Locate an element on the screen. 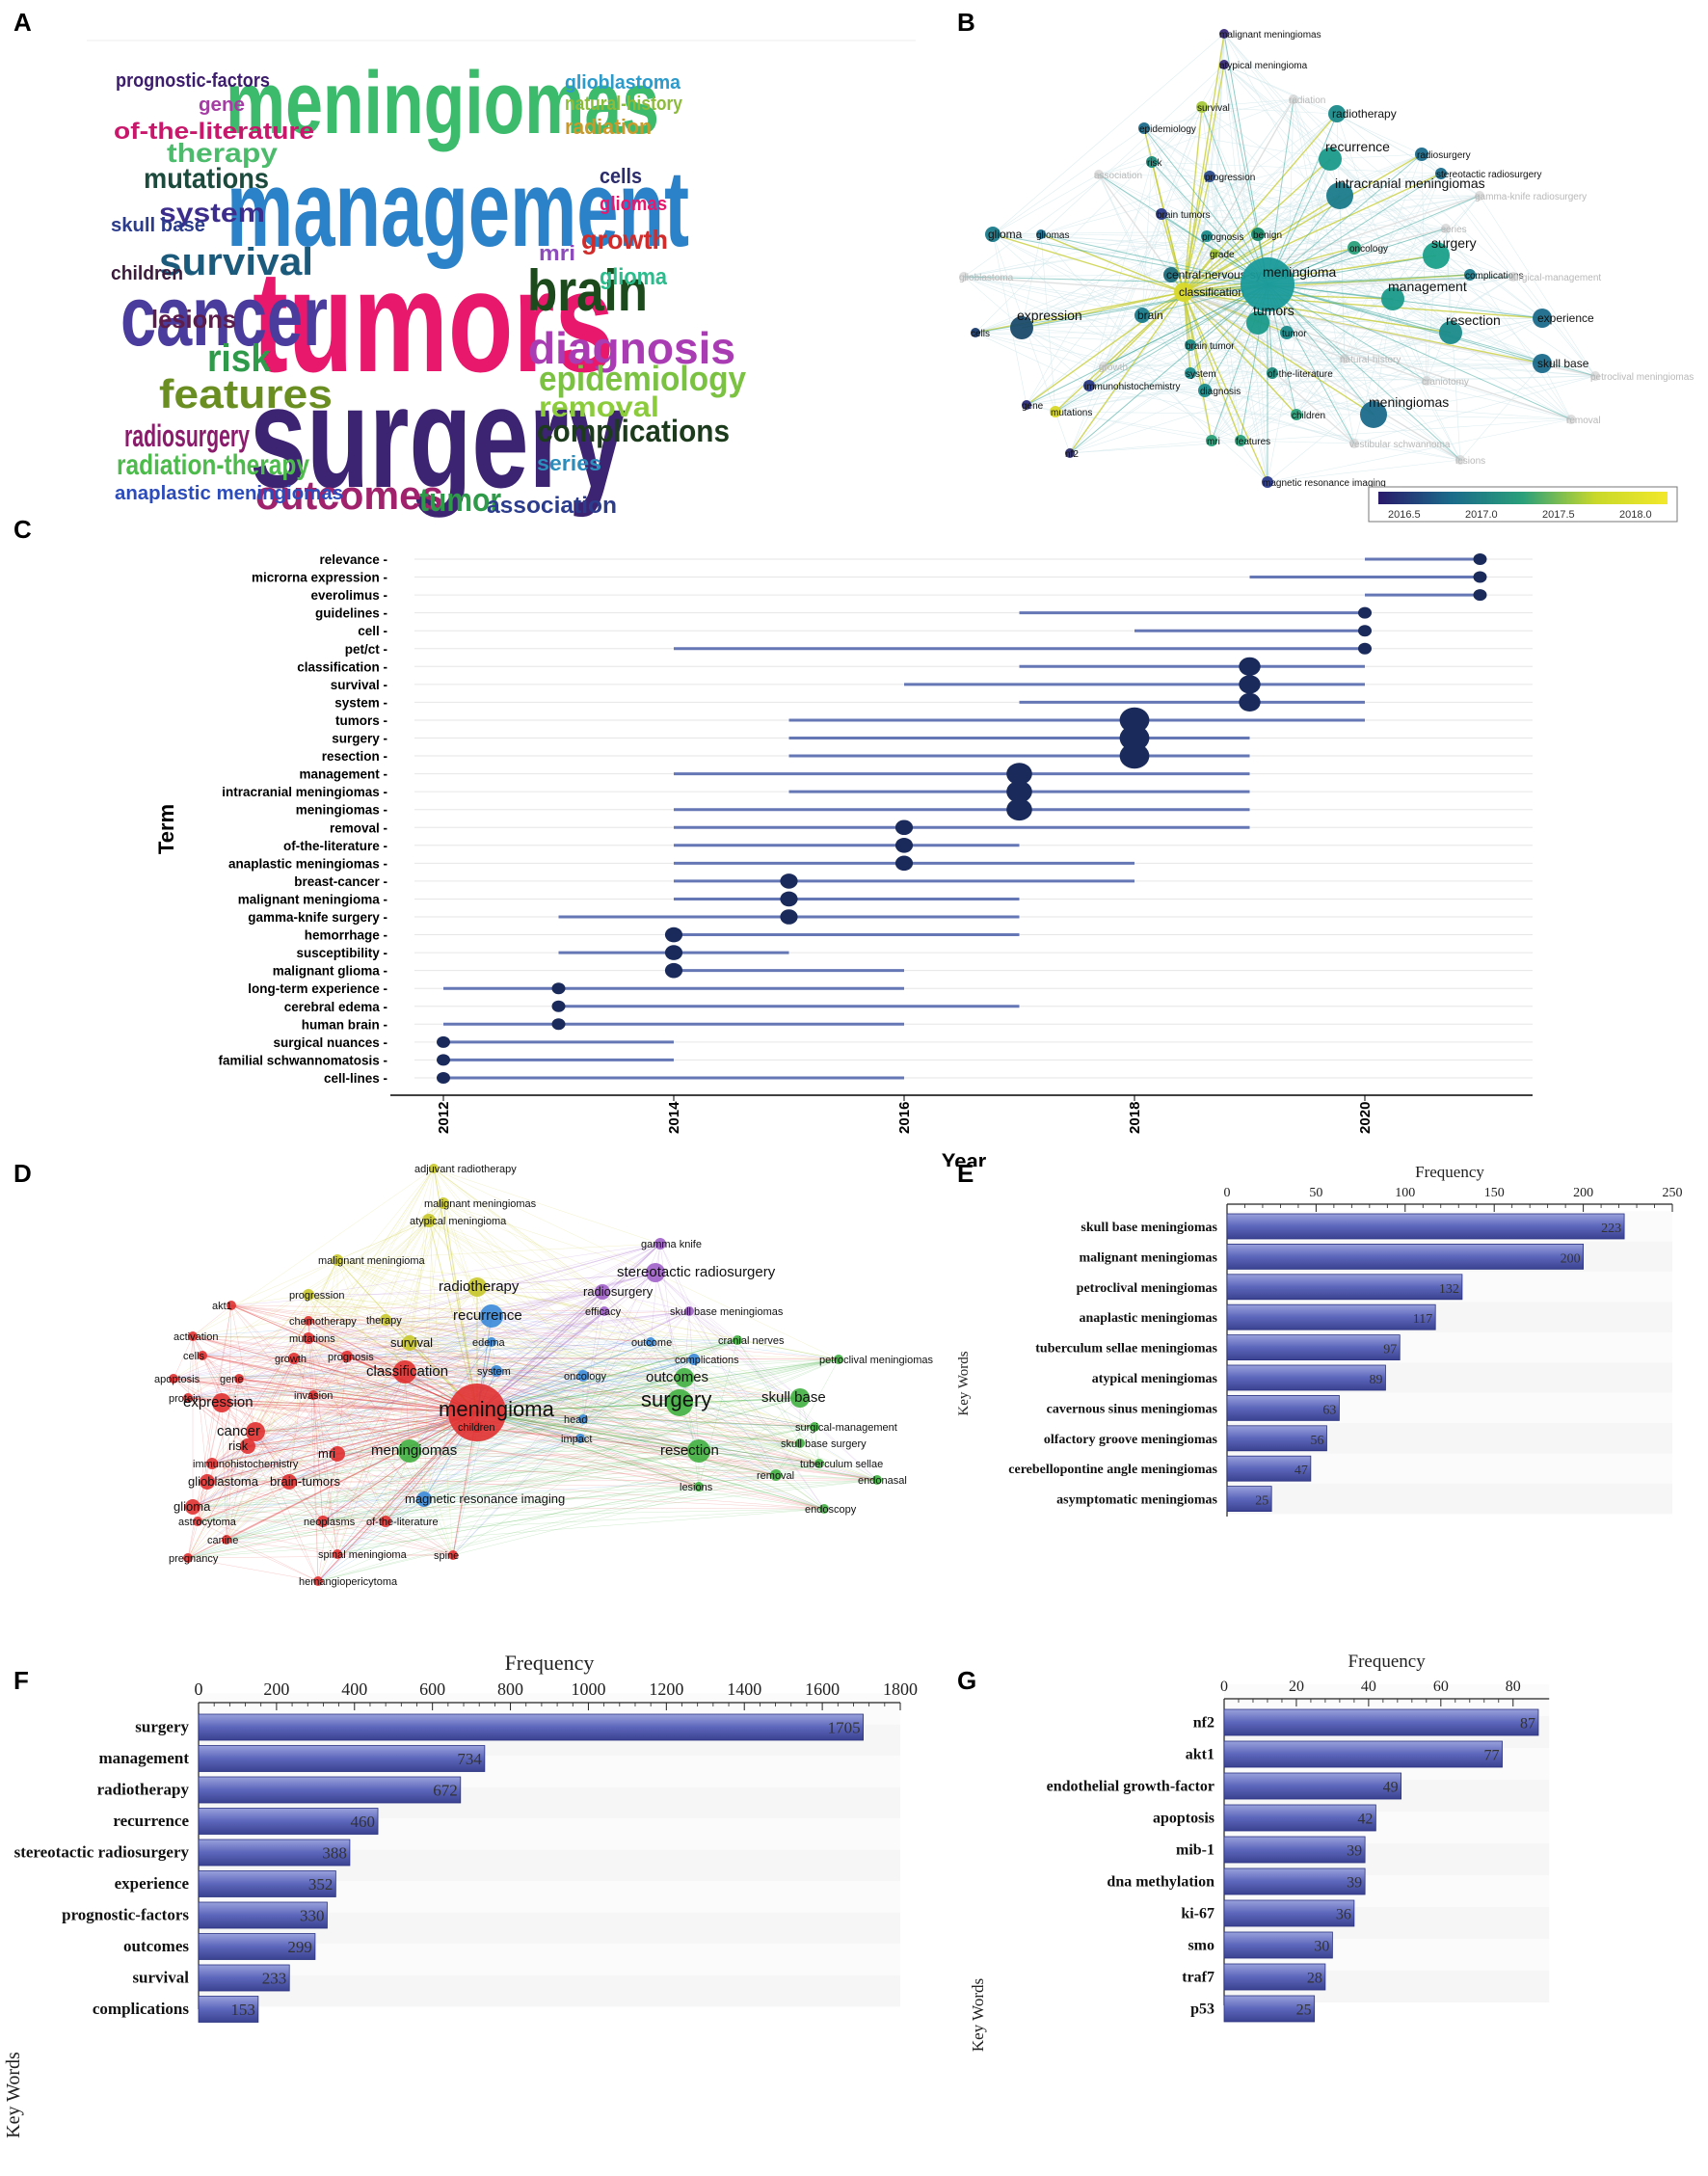  bar-row-traf7: traf7 28 is located at coordinates (1254, 1977).